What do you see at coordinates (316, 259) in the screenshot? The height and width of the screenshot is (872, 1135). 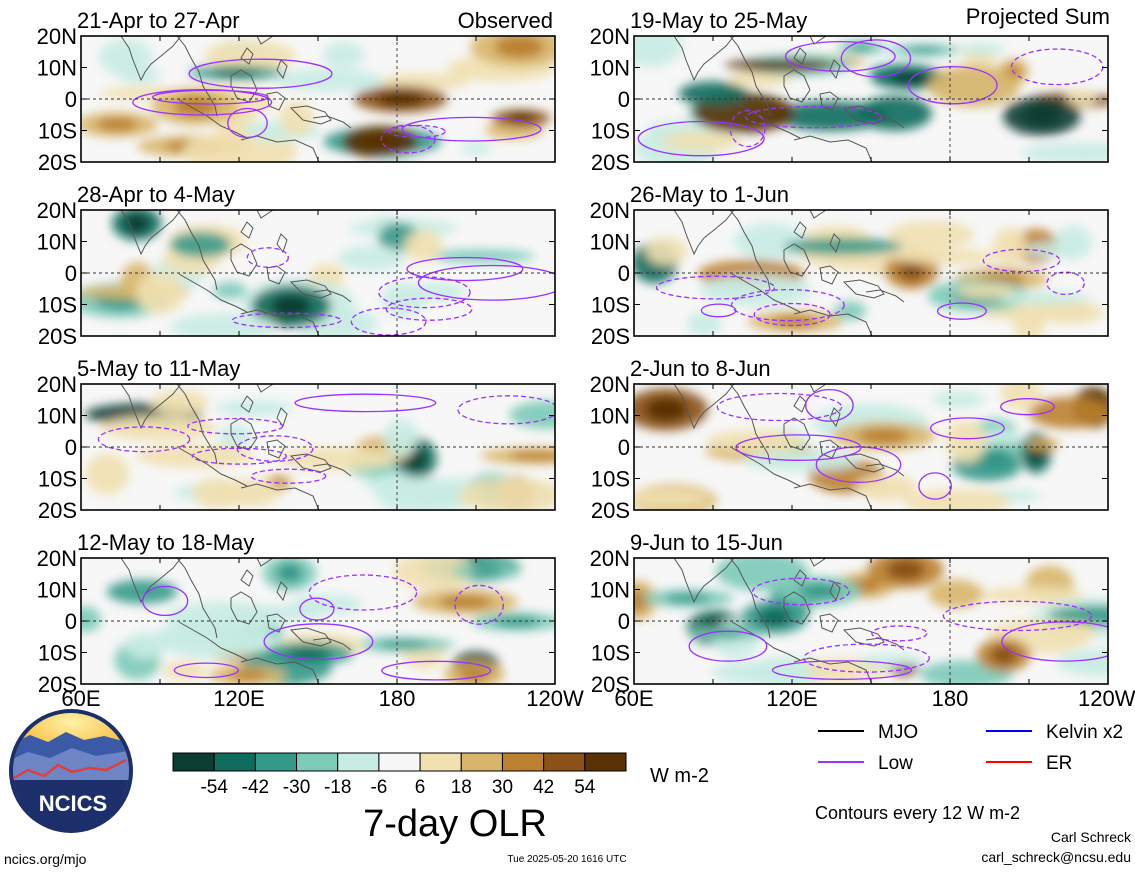 I see `map-panel: 28-Apr to 4-May` at bounding box center [316, 259].